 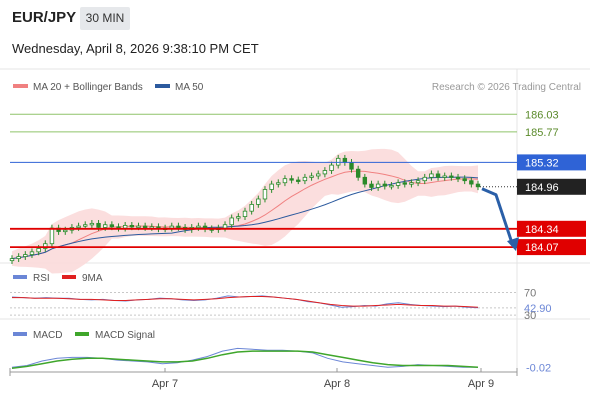 I want to click on legend-label-ma20: MA 20 + Bollinger Bands, so click(x=88, y=87).